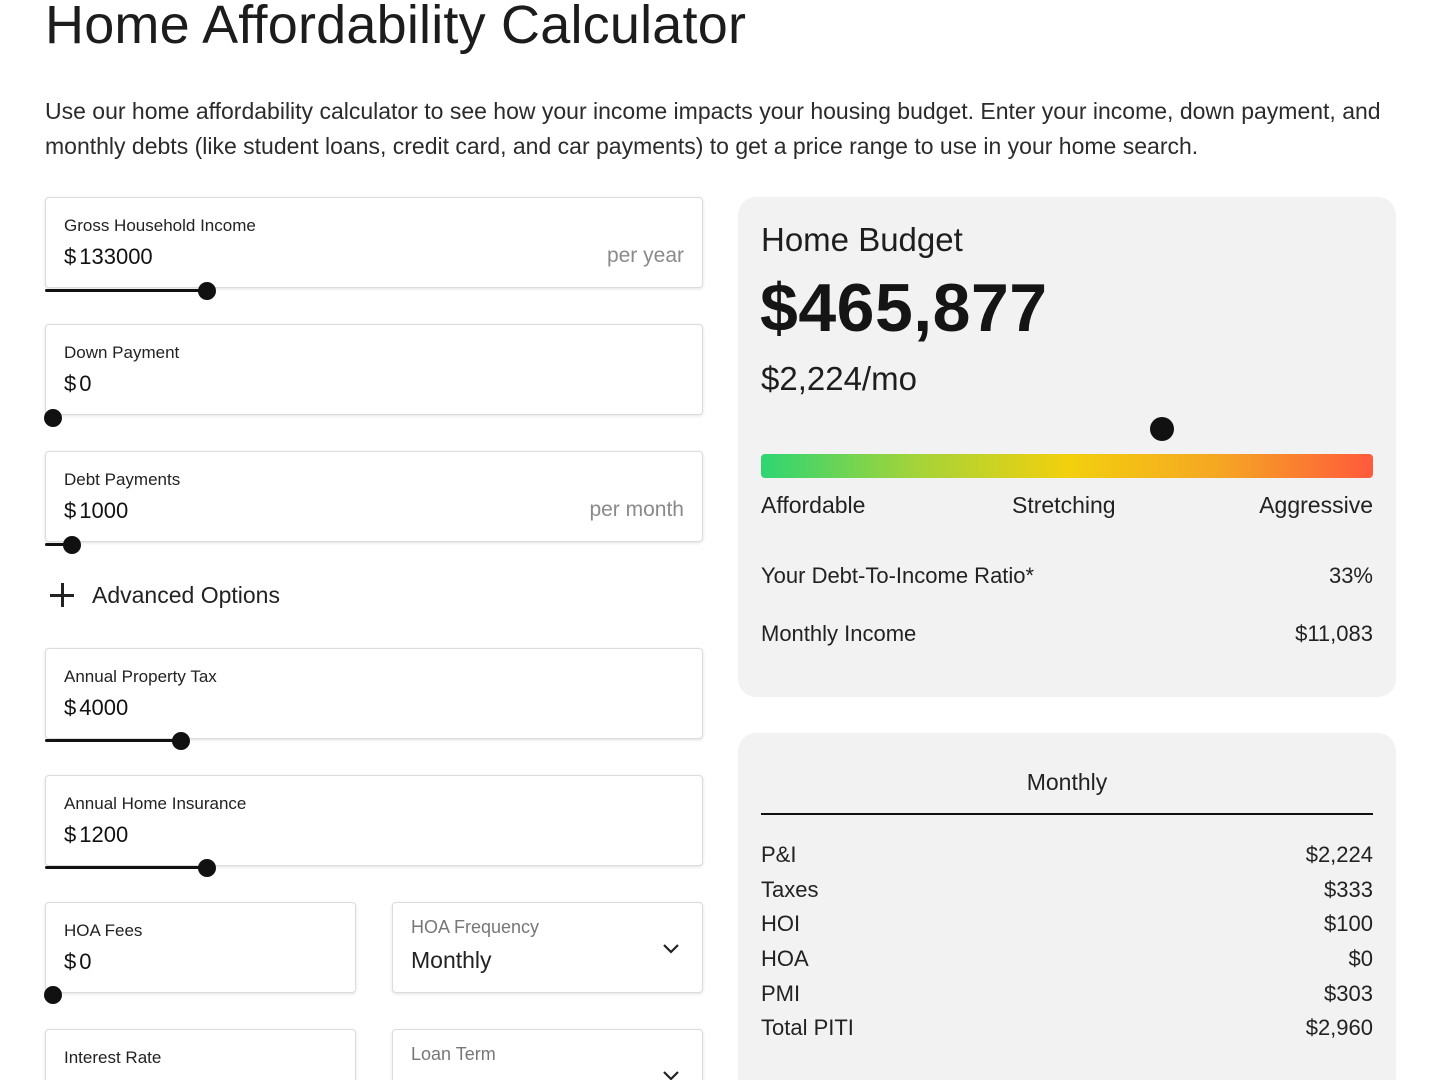  Describe the element at coordinates (374, 545) in the screenshot. I see `debt-payments-slider` at that location.